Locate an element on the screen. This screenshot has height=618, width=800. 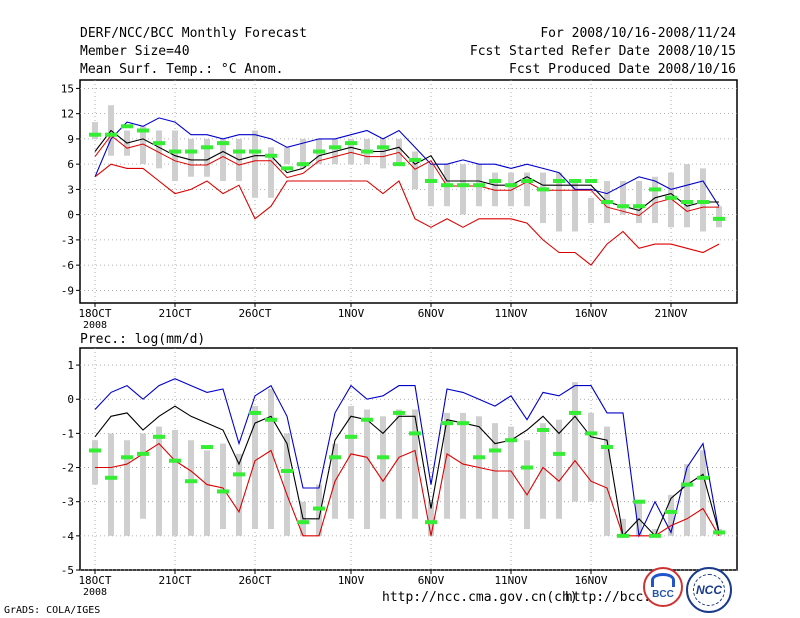
mean-spread-line is located at coordinates (406, 175).